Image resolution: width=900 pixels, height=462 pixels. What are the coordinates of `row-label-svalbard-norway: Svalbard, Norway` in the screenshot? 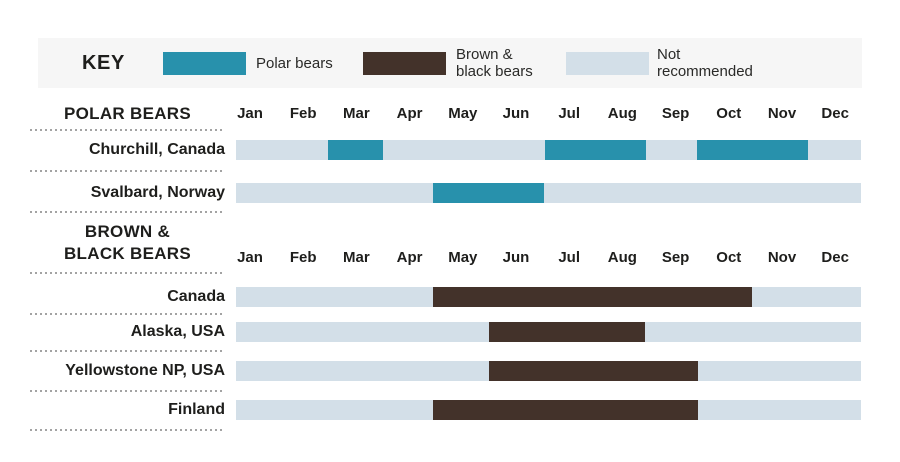 It's located at (157, 192).